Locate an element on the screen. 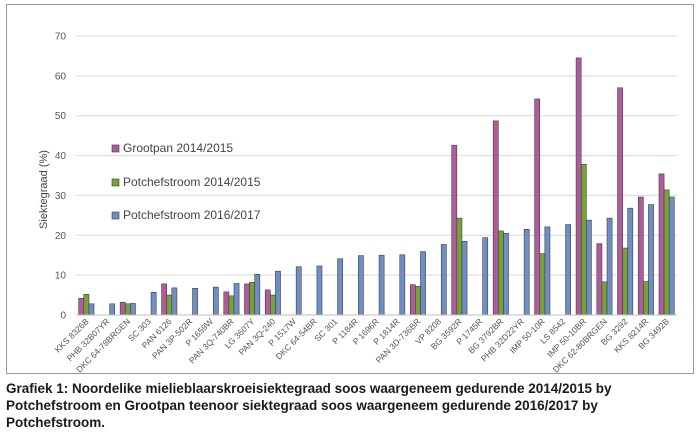 This screenshot has width=700, height=448. y-tick-label: 40 is located at coordinates (61, 156).